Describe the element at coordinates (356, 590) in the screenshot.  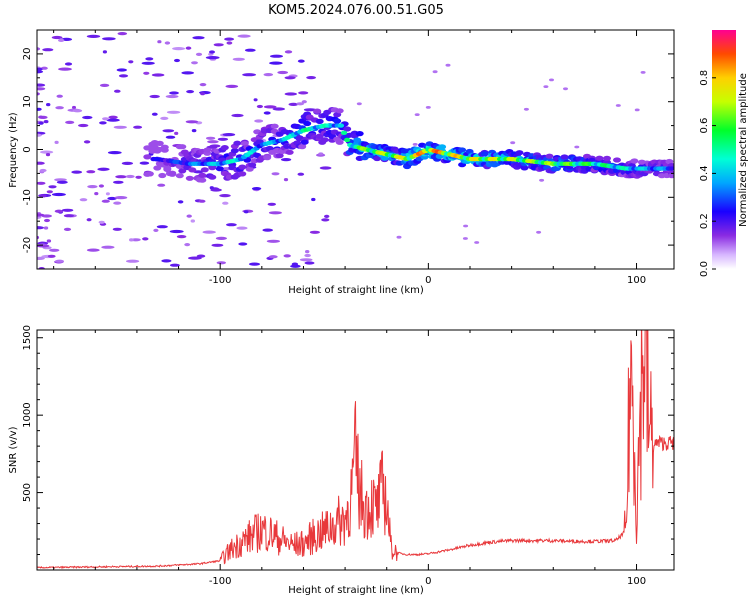
I see `snr-xlabel: Height of straight line (km)` at that location.